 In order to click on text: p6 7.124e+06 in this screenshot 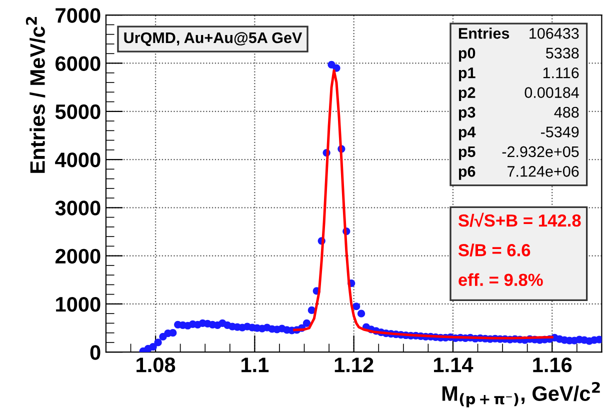, I will do `click(518, 173)`.